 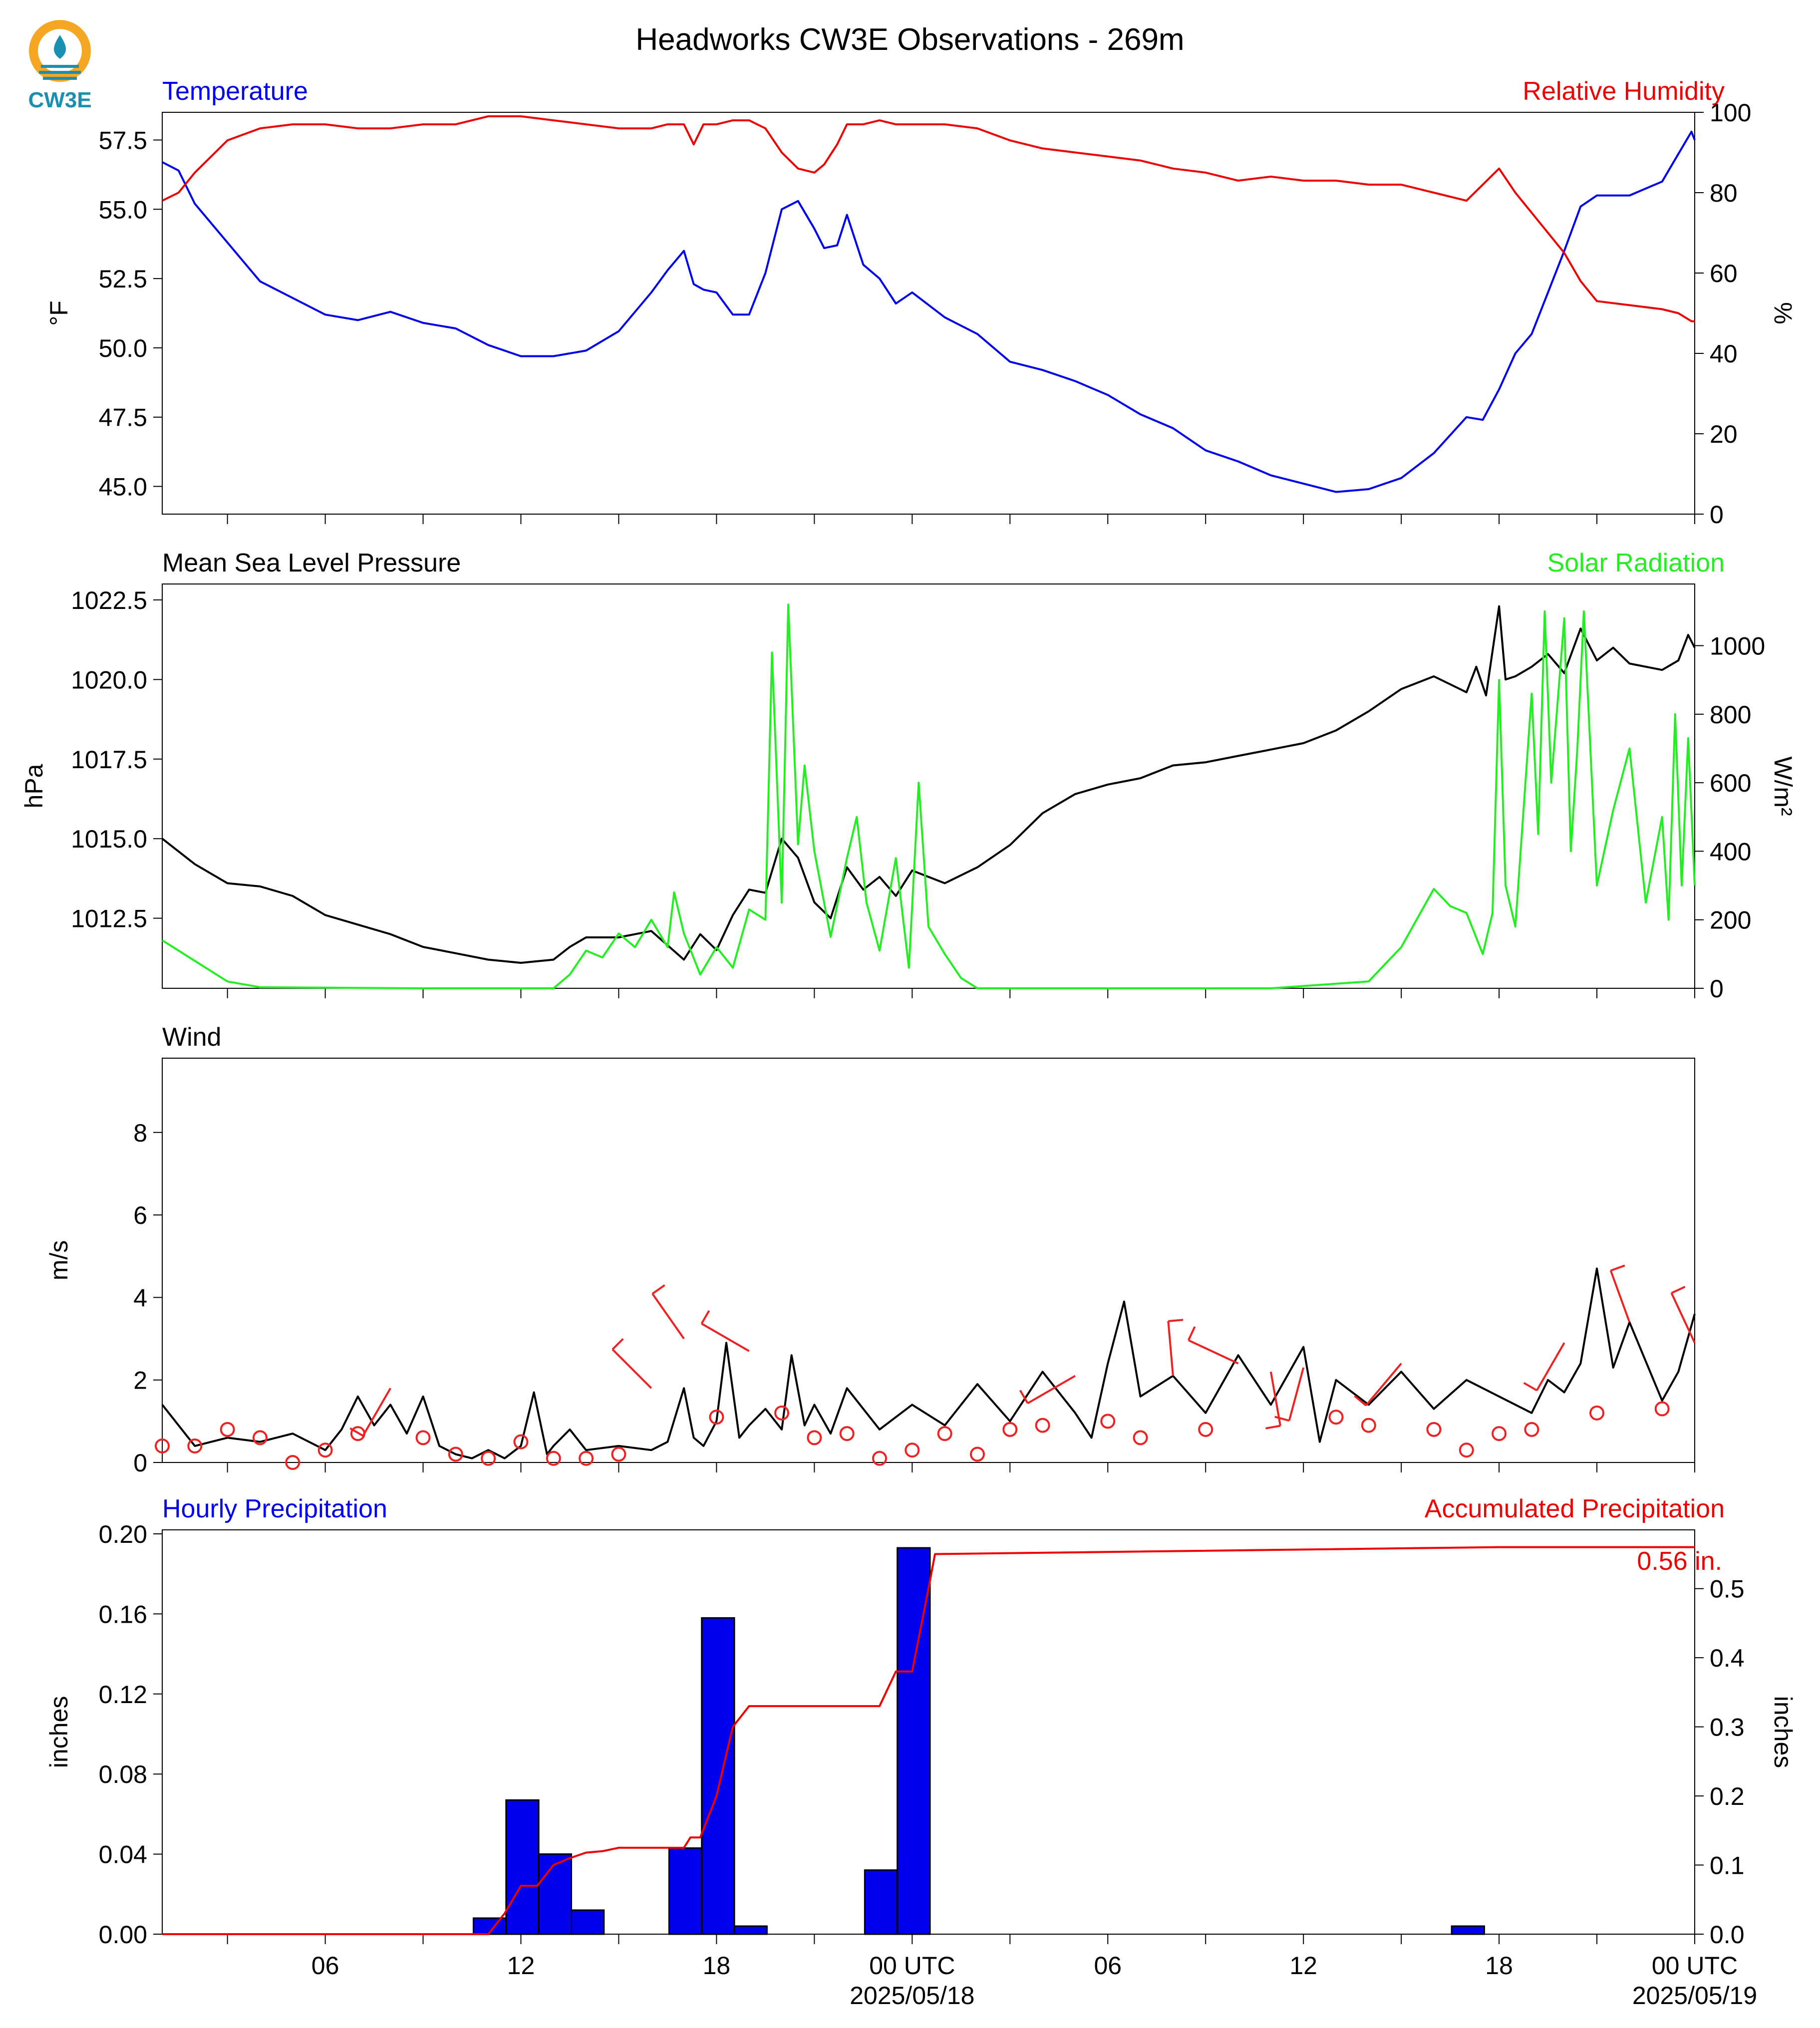 I want to click on y2-tick-label: 40, so click(x=1724, y=354).